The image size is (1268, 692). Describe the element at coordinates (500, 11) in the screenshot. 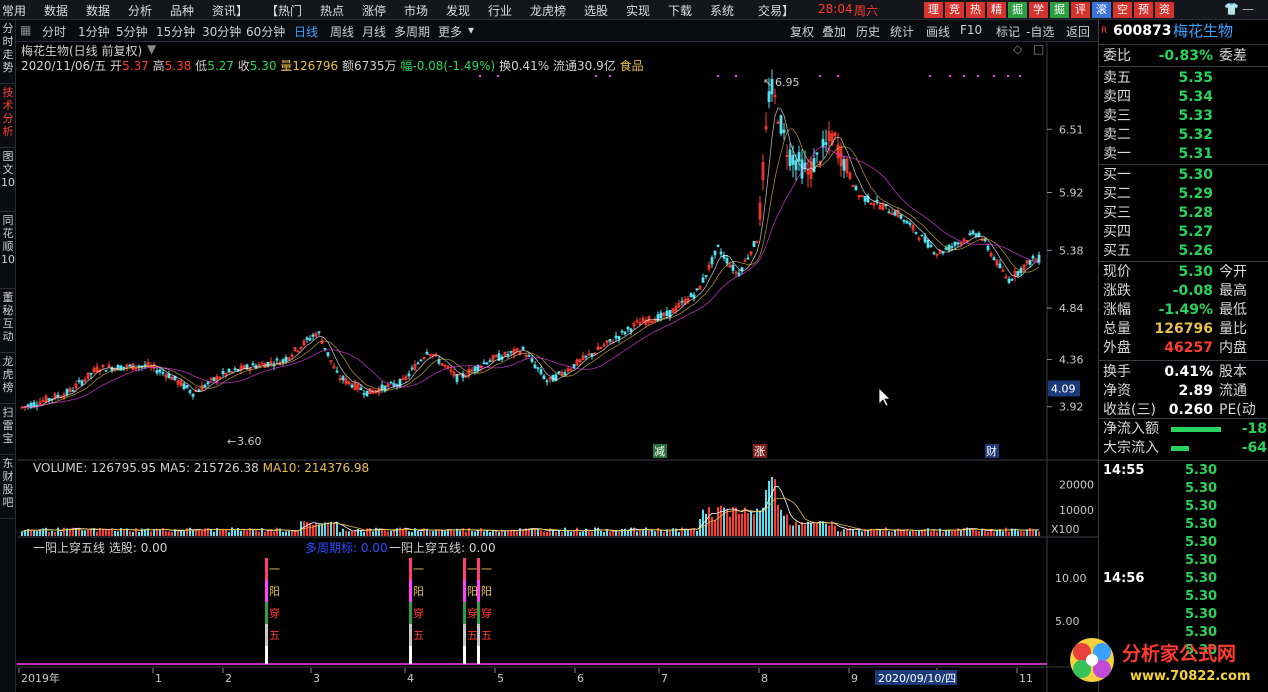

I see `menu-item: 行业` at that location.